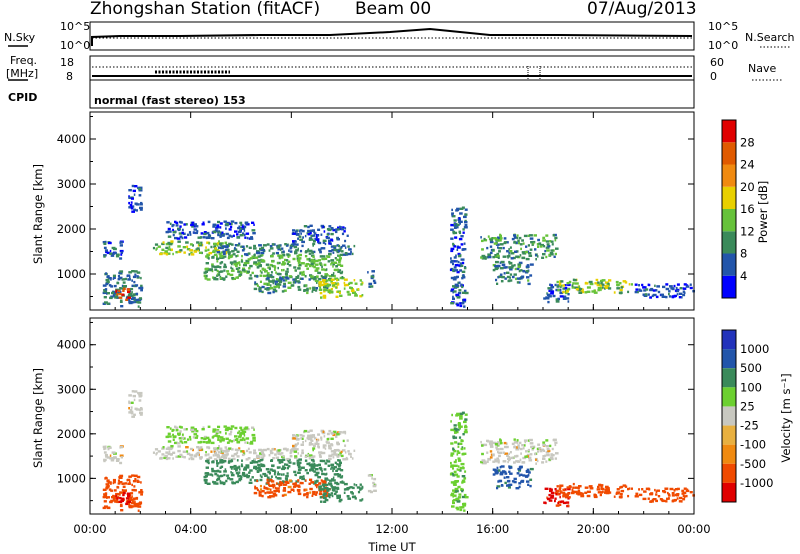 The width and height of the screenshot is (800, 554). I want to click on power-colorbar-tick: 20, so click(747, 187).